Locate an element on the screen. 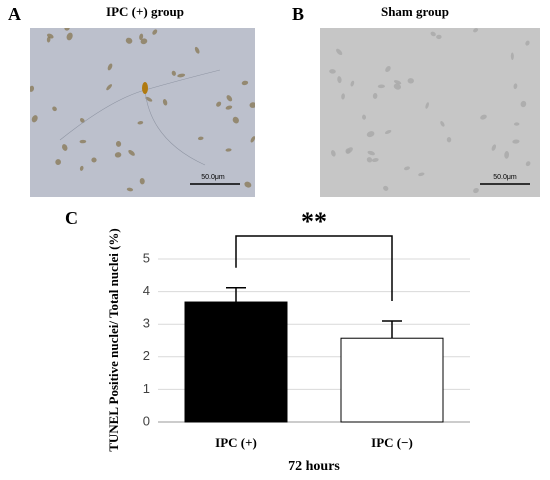 The height and width of the screenshot is (480, 550). fiber is located at coordinates (175, 127).